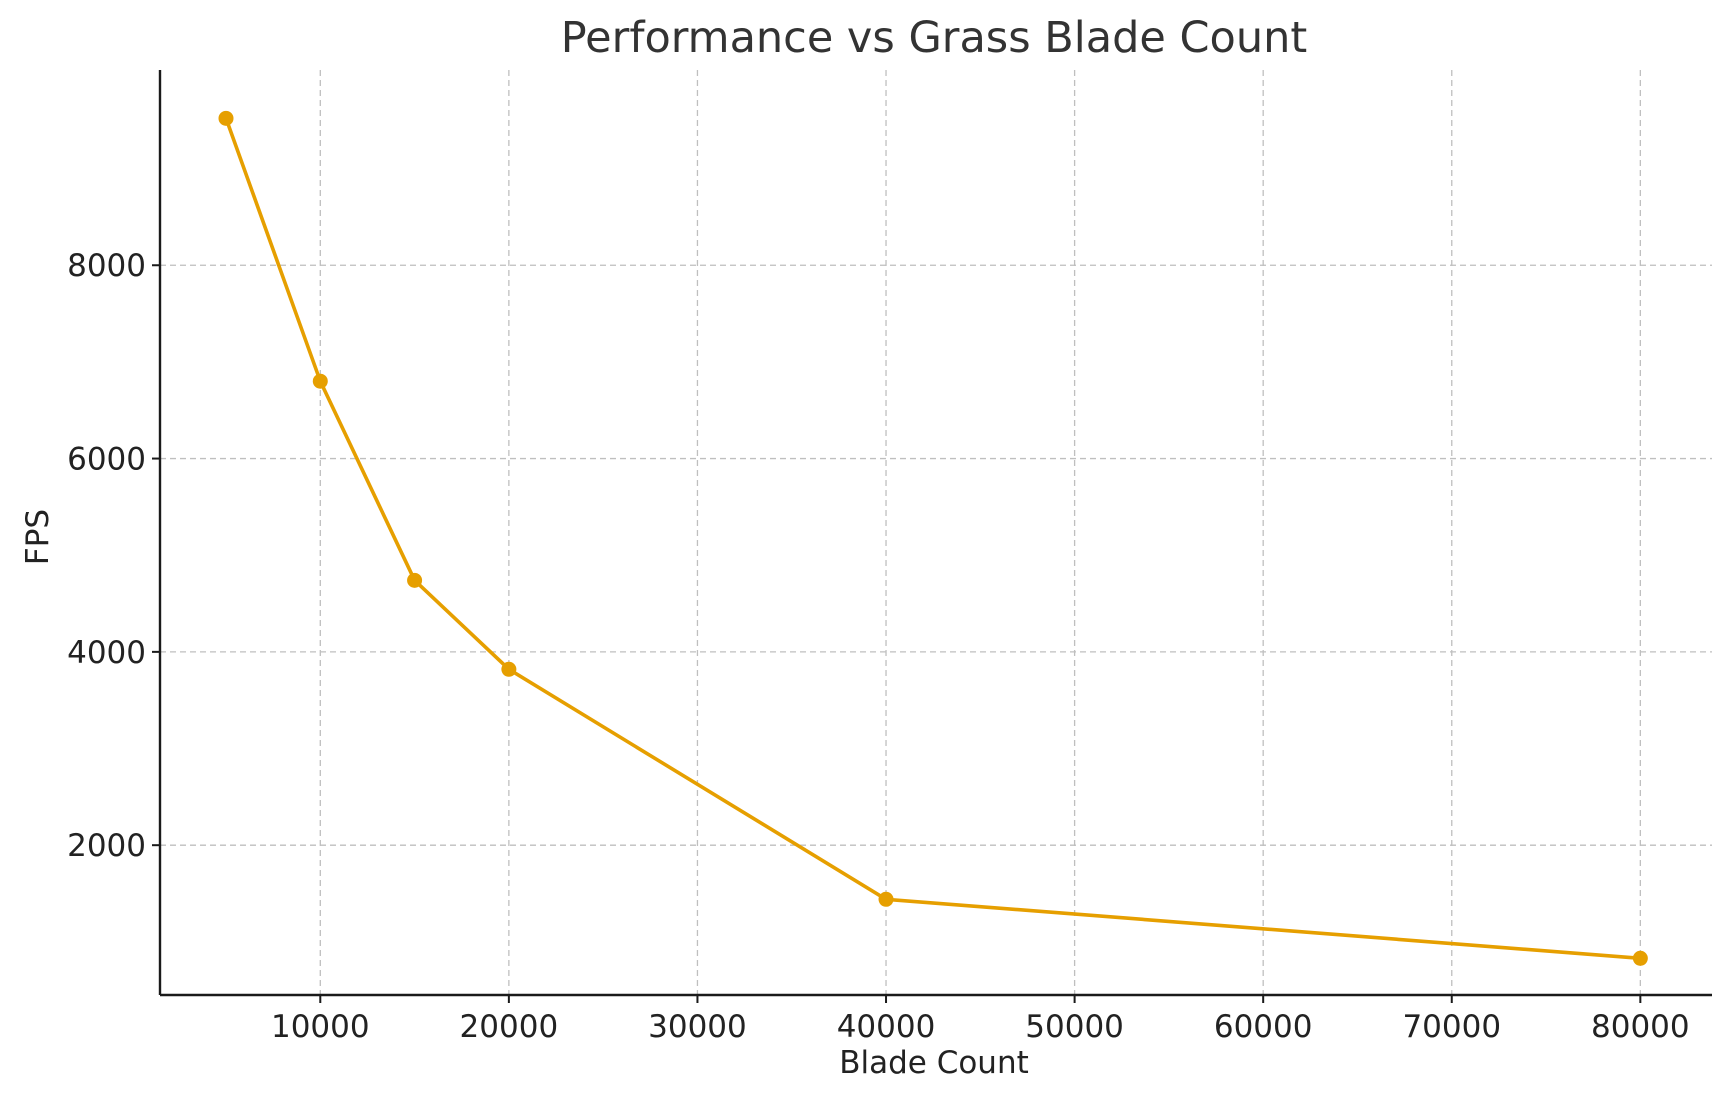  I want to click on x-tick-label: 60000, so click(1263, 1027).